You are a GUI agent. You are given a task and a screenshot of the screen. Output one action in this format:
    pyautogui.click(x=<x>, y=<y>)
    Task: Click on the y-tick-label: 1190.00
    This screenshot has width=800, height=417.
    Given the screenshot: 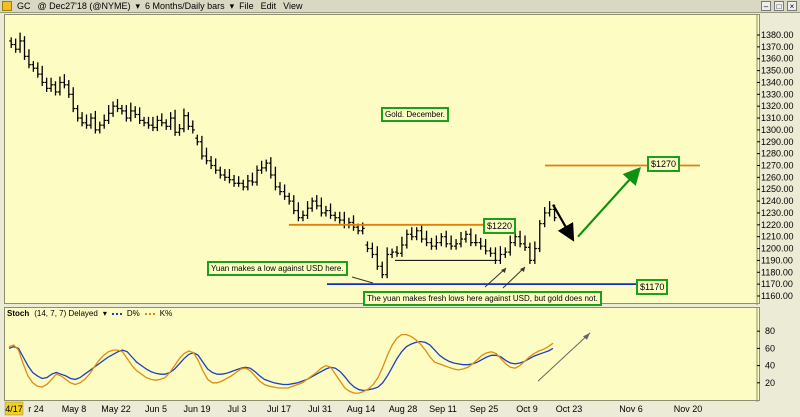 What is the action you would take?
    pyautogui.click(x=777, y=260)
    